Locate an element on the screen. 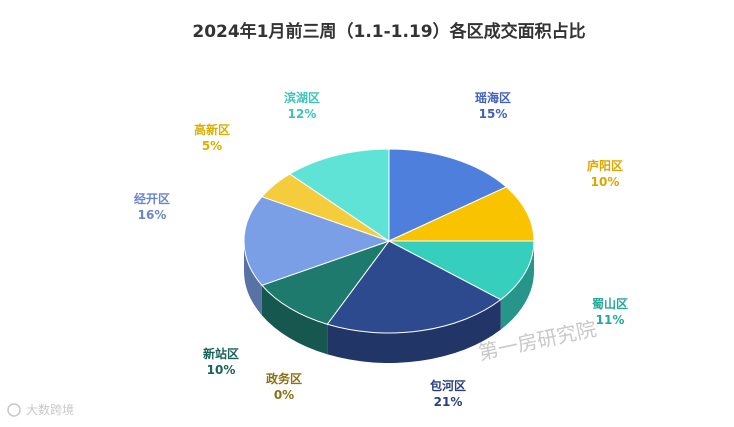 This screenshot has width=734, height=427. slice-value-4: 0% is located at coordinates (284, 395).